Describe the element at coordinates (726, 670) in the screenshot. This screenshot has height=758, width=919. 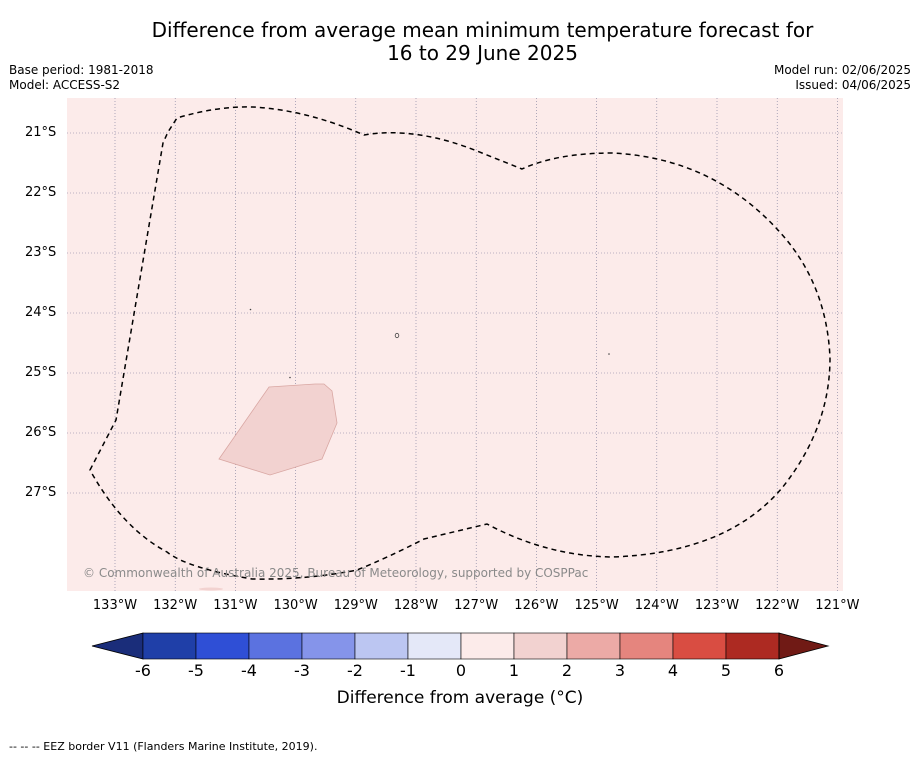
I see `colorbar-tick-label: 5` at that location.